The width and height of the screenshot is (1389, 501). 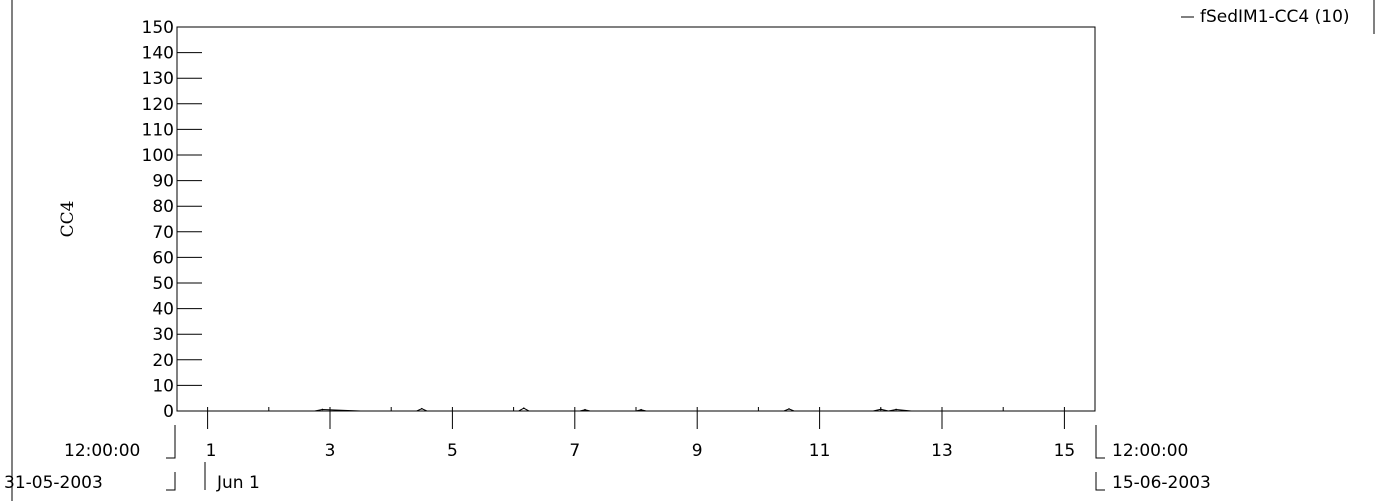 What do you see at coordinates (102, 451) in the screenshot?
I see `x-start-time: 12:00:00` at bounding box center [102, 451].